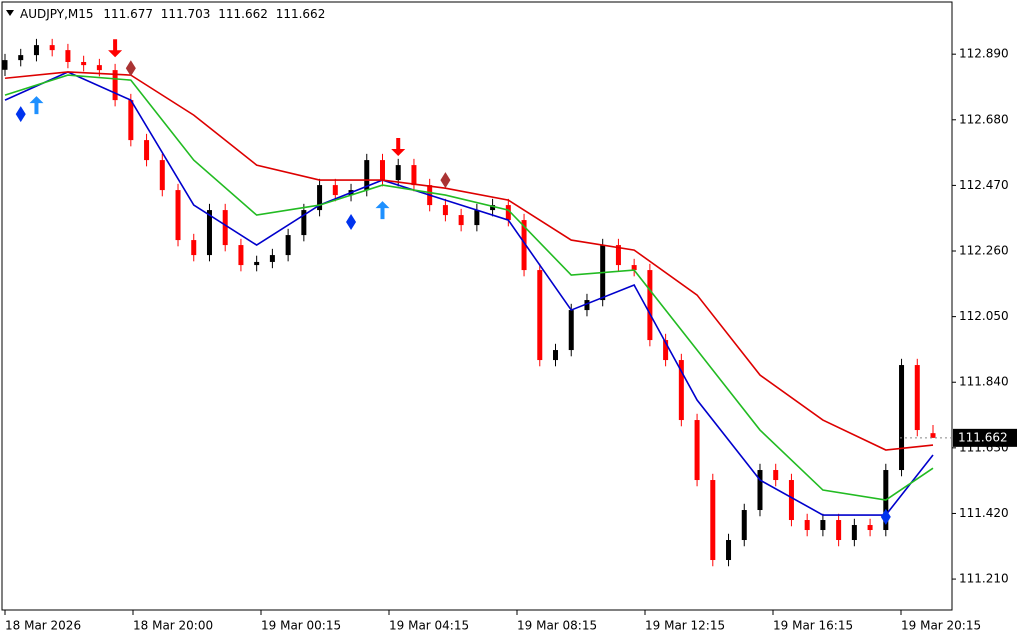  I want to click on menu-triangle, so click(10, 13).